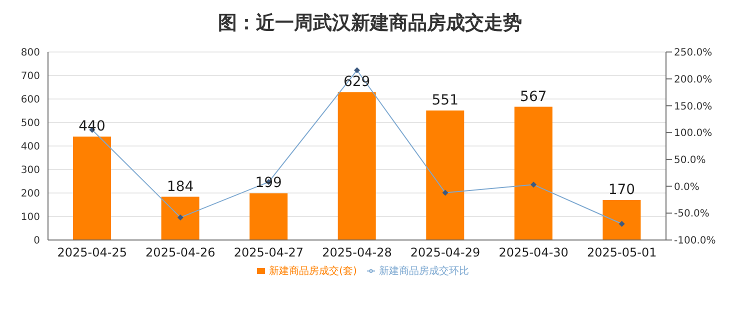 This screenshot has width=740, height=312. Describe the element at coordinates (690, 160) in the screenshot. I see `y2-tick-label: 50.0%` at that location.